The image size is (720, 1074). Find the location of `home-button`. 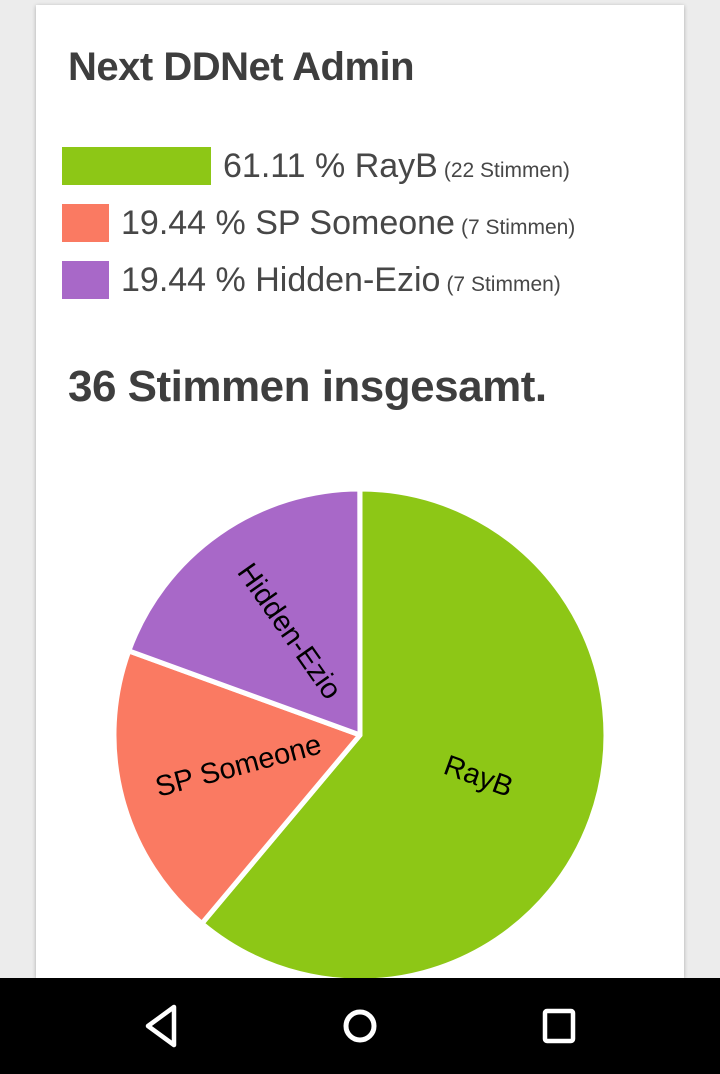

home-button is located at coordinates (360, 1026).